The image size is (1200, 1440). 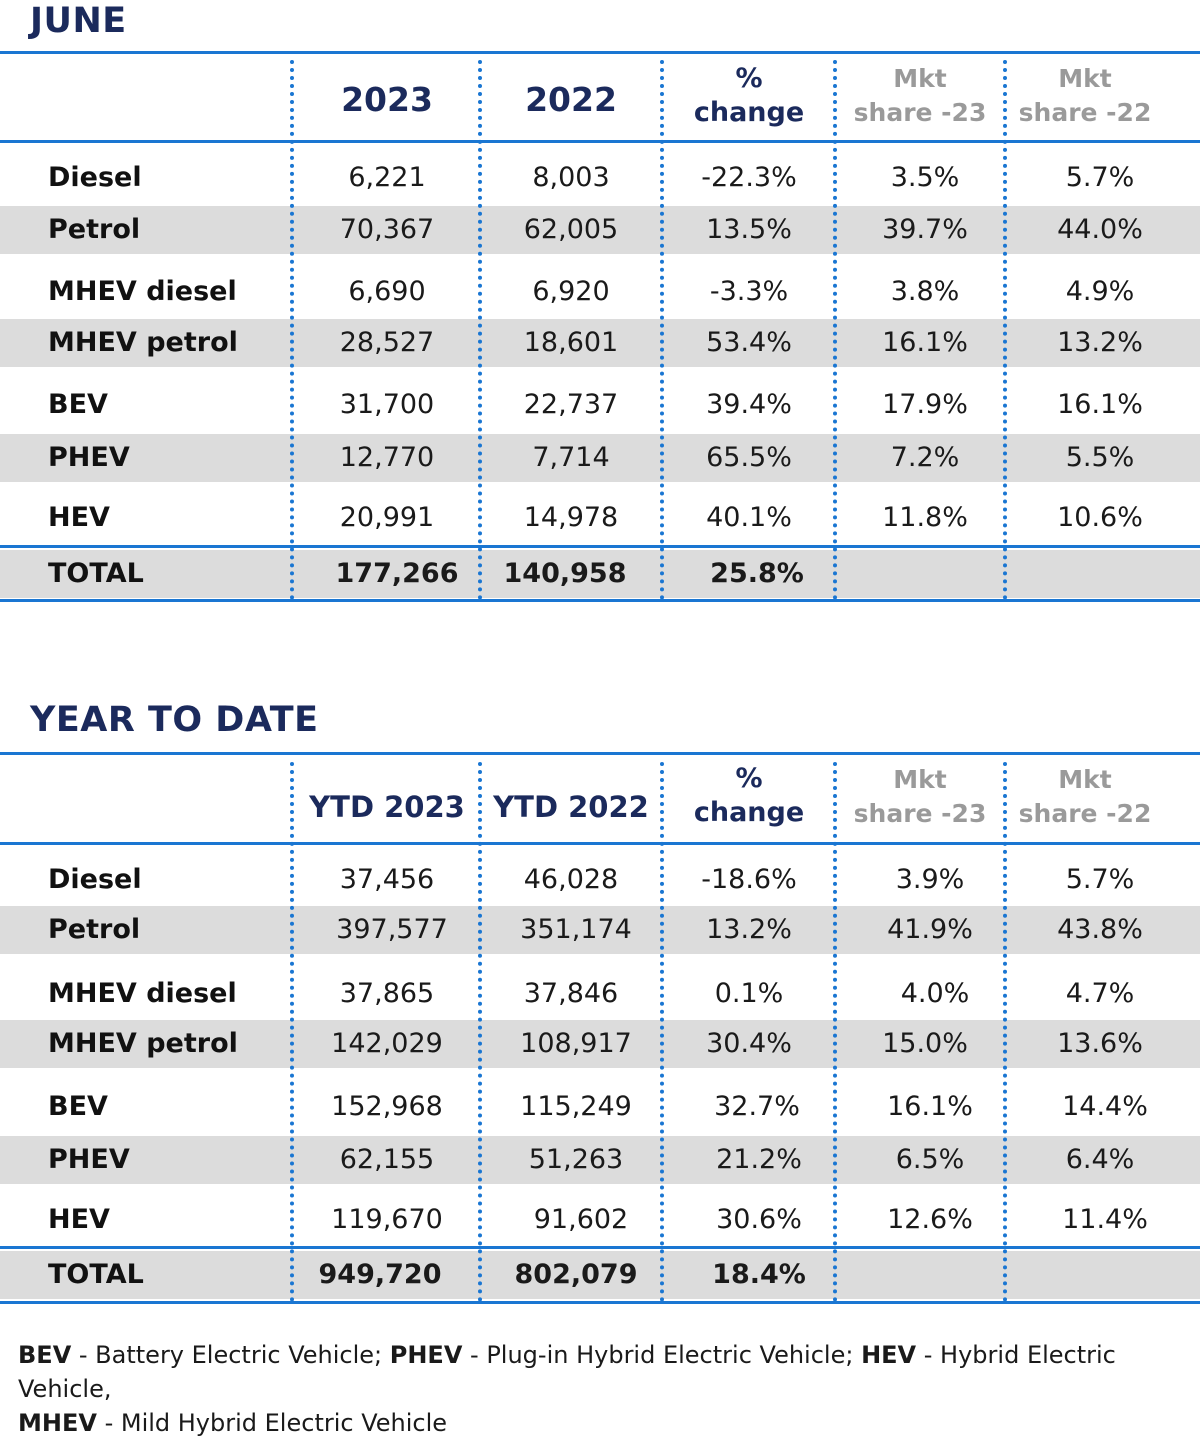 What do you see at coordinates (1100, 342) in the screenshot?
I see `value-mkt-share-22: 13.2%` at bounding box center [1100, 342].